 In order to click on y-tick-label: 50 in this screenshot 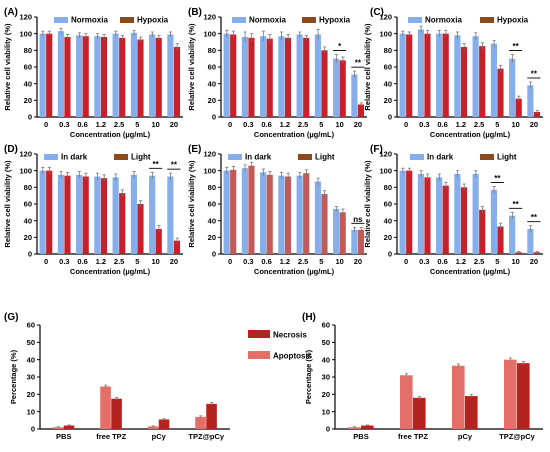, I will do `click(31, 342)`.